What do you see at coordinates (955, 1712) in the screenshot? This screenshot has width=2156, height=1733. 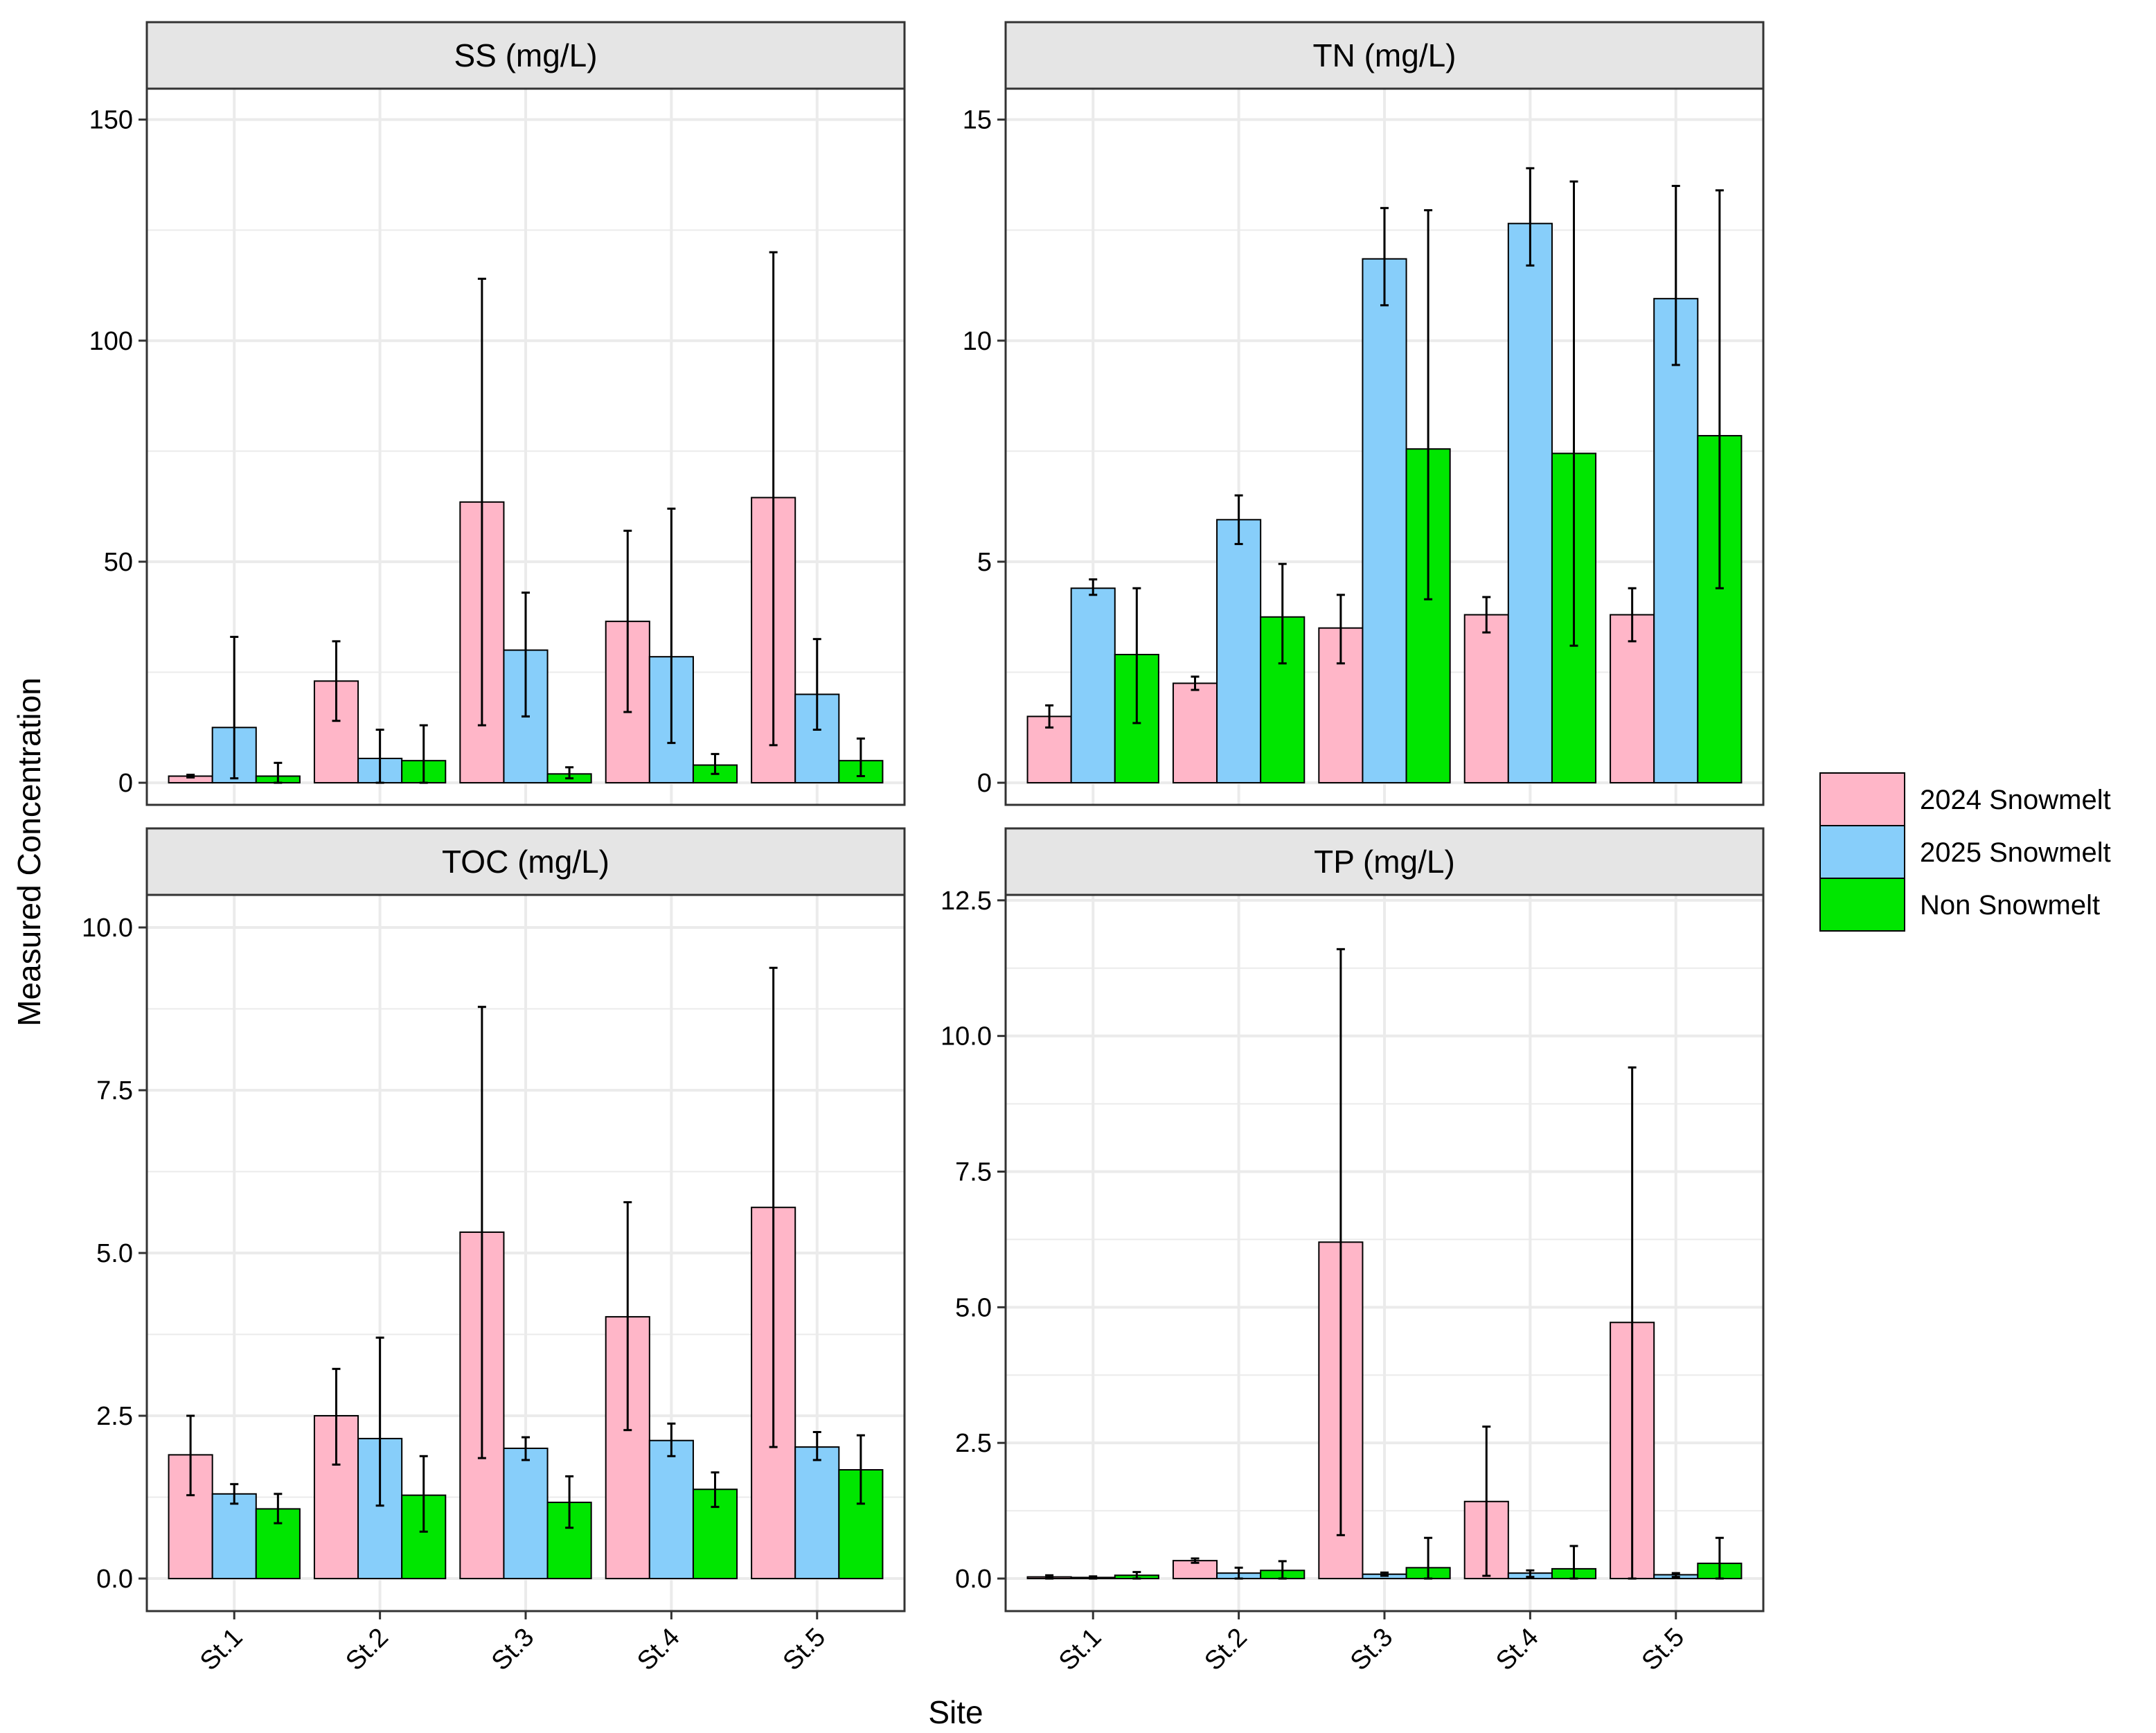 I see `x-axis-title: Site` at bounding box center [955, 1712].